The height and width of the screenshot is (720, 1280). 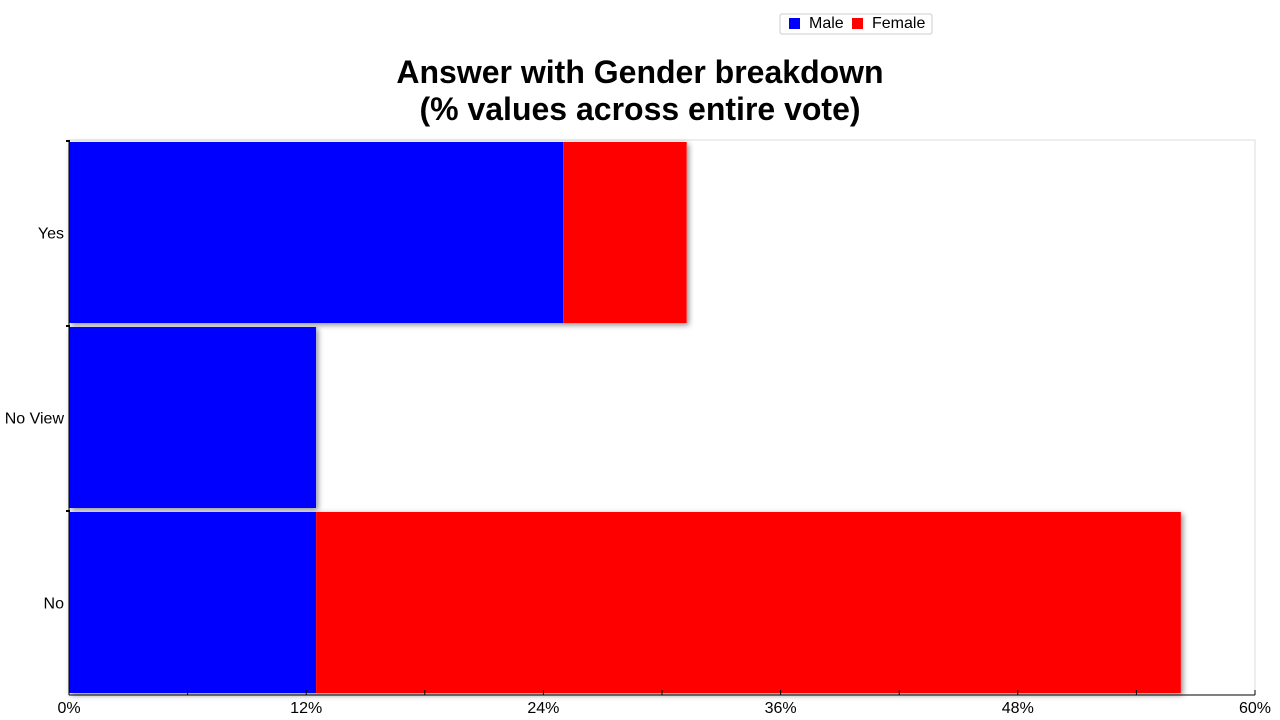 I want to click on y-axis-ticks: Yes No View No, so click(x=37, y=376).